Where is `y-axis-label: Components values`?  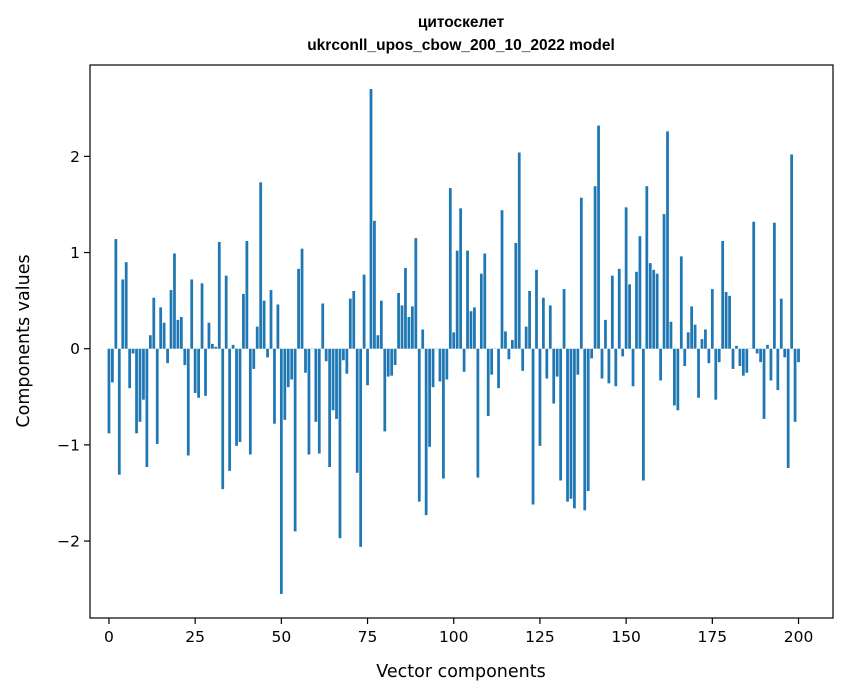
y-axis-label: Components values is located at coordinates (24, 340).